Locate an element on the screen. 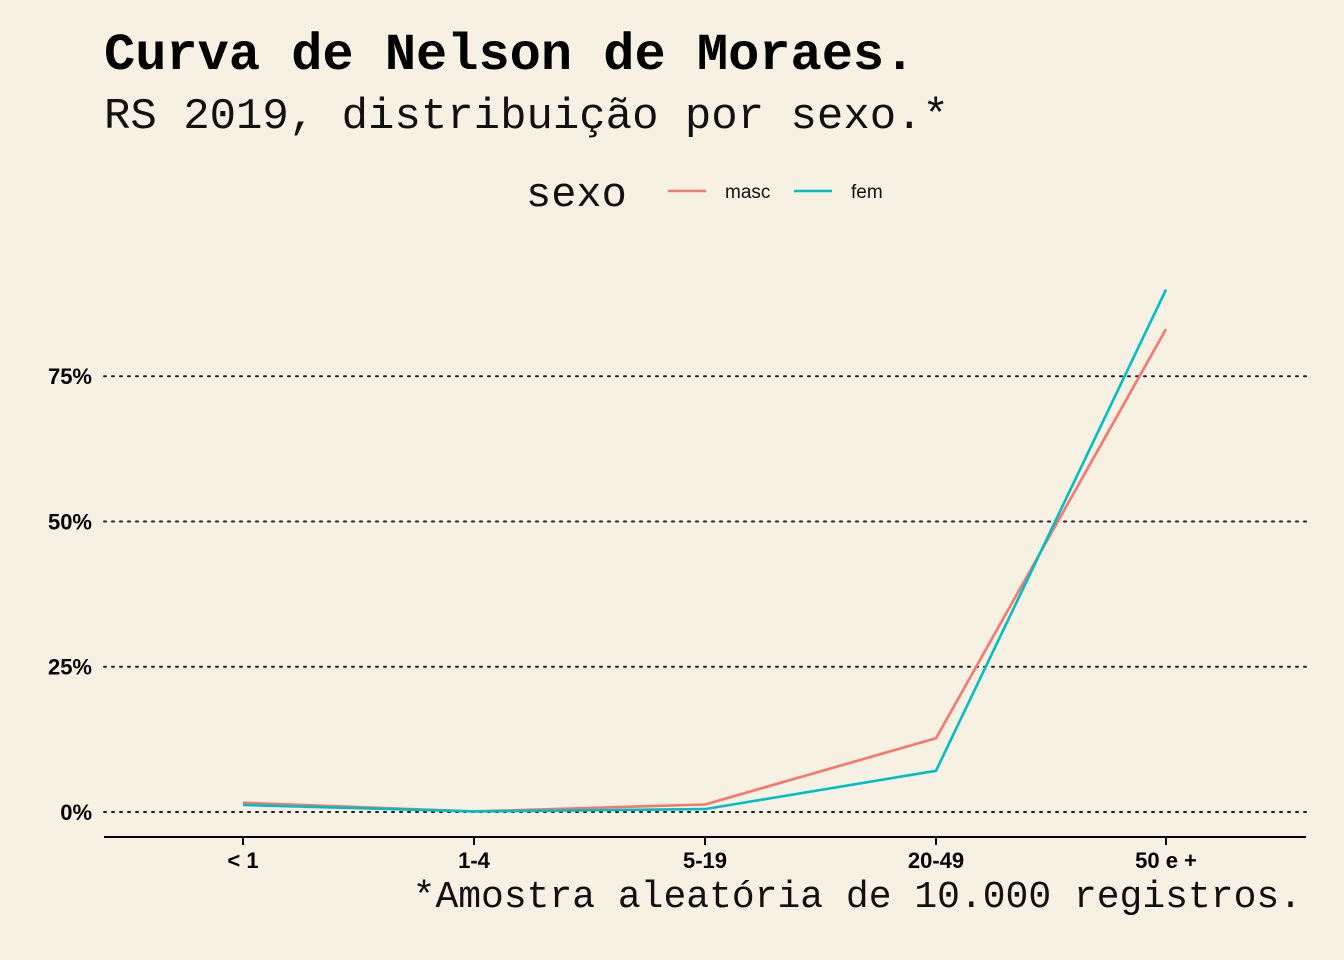  chart-subtitle: RS 2019, distribuição por sexo.* is located at coordinates (526, 117).